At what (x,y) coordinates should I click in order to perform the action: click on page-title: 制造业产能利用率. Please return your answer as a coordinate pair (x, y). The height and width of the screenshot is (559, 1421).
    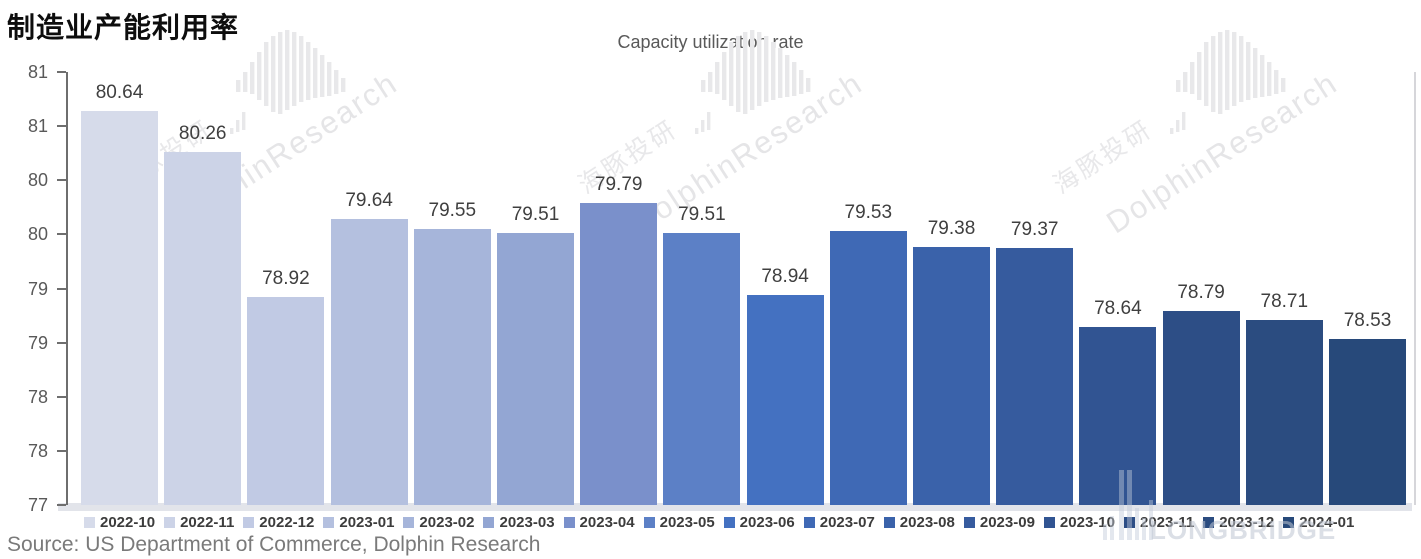
    Looking at the image, I should click on (123, 27).